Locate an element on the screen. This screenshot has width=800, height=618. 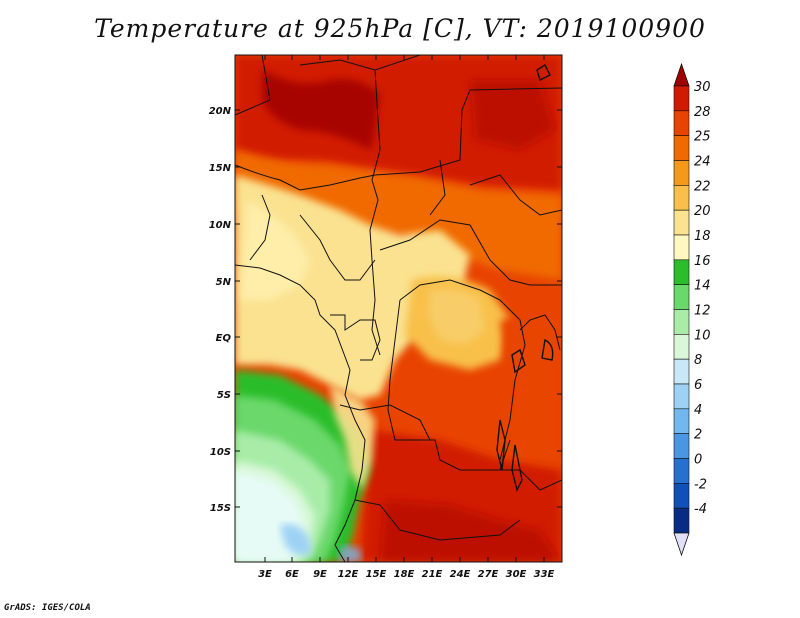
lon-label: 24E is located at coordinates (460, 574).